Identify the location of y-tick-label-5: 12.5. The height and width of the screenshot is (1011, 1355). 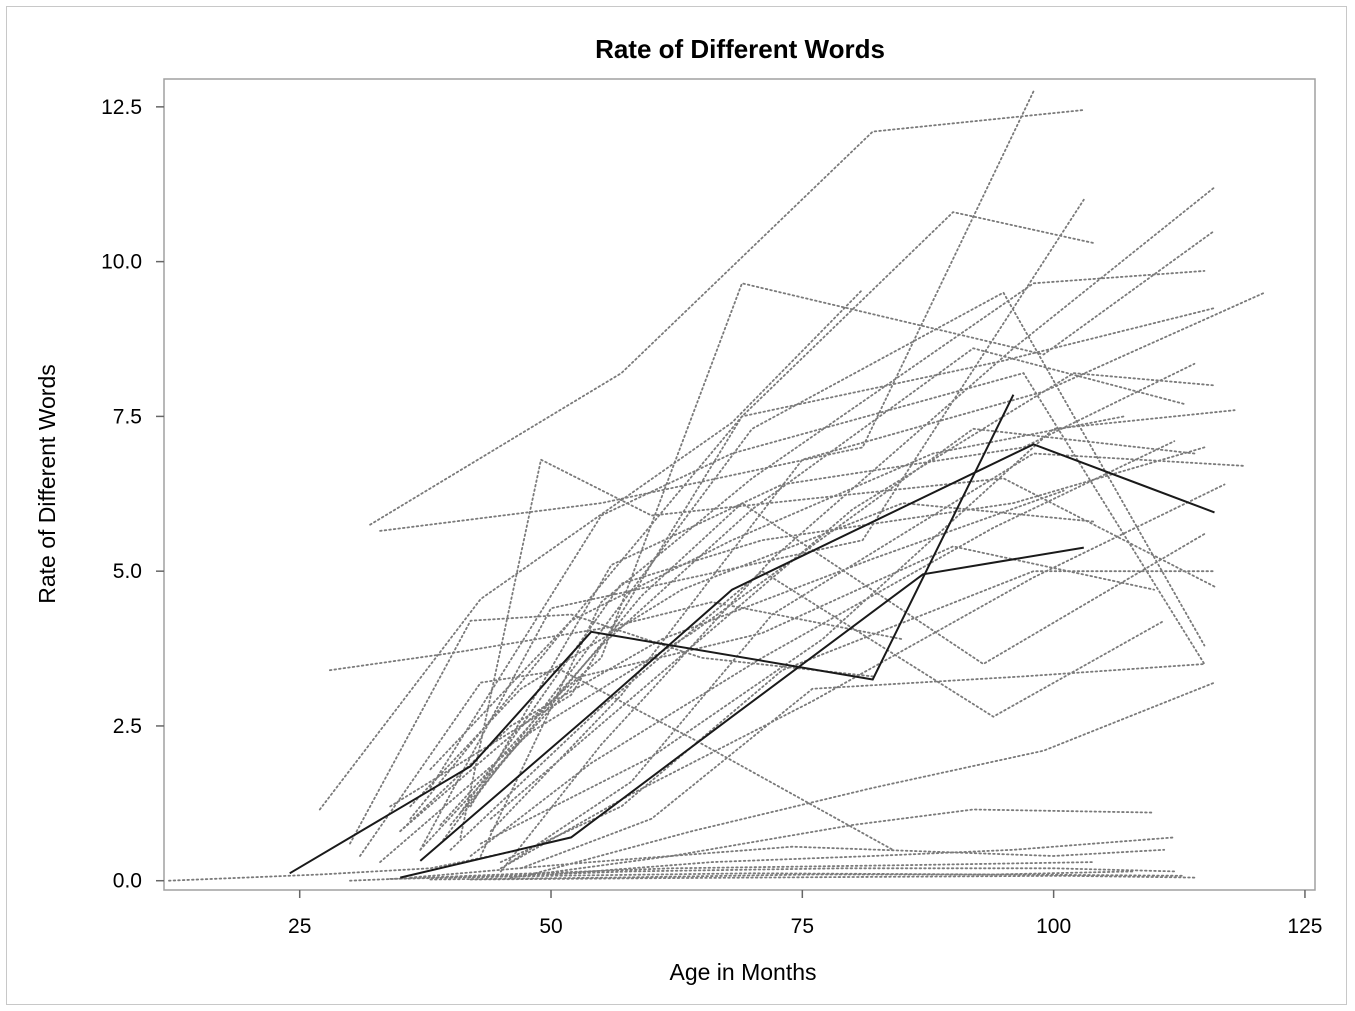
(121, 107).